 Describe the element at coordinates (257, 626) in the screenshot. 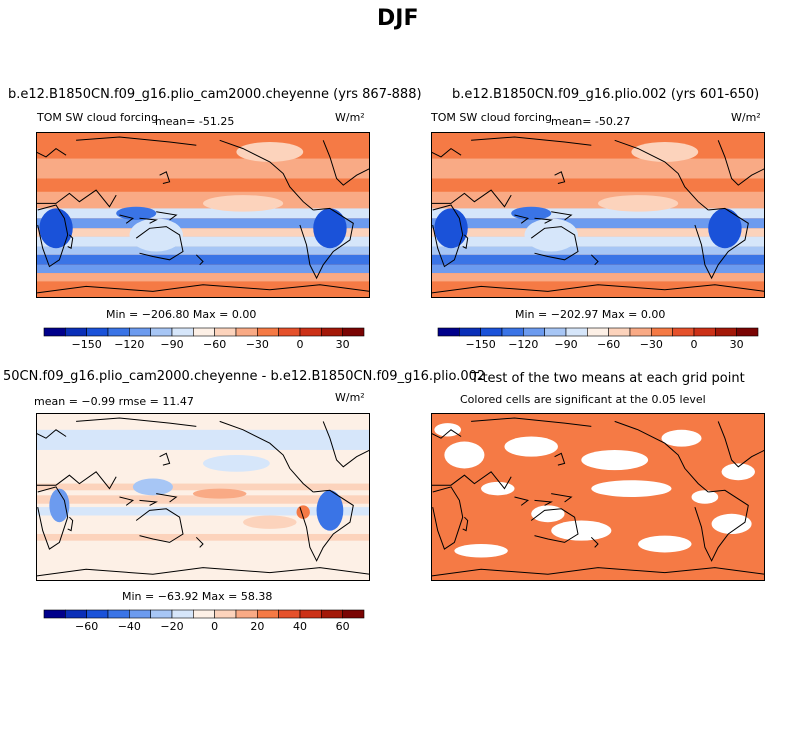

I see `colorbar-tick-label: 20` at that location.